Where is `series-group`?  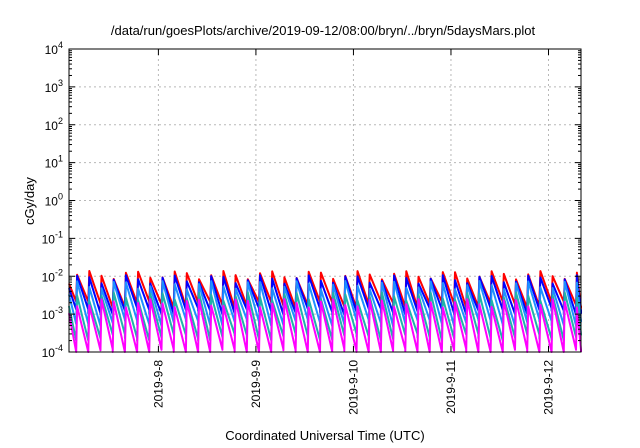
series-group is located at coordinates (325, 311).